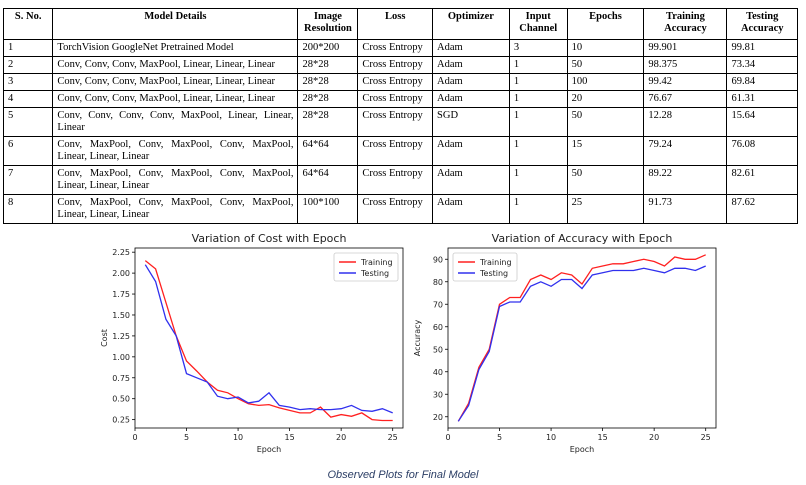 The width and height of the screenshot is (806, 485). I want to click on x-tick-label: 25, so click(706, 437).